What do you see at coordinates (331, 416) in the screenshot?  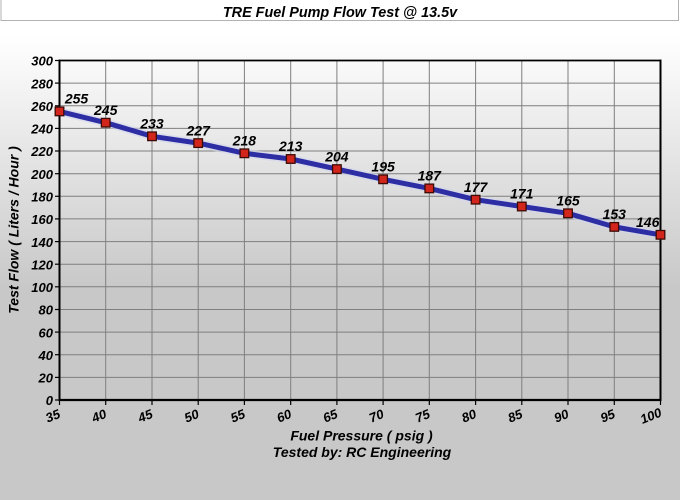 I see `svg-text: 65` at bounding box center [331, 416].